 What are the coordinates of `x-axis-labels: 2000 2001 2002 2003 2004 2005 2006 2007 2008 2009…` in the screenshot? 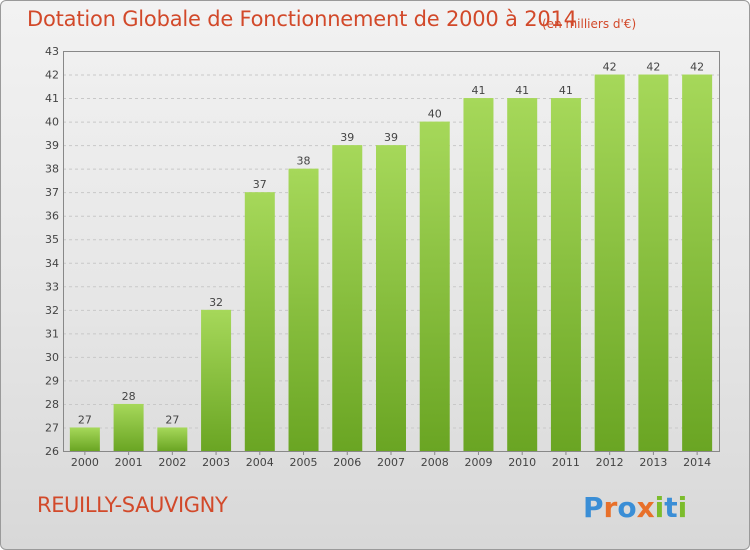 It's located at (391, 460).